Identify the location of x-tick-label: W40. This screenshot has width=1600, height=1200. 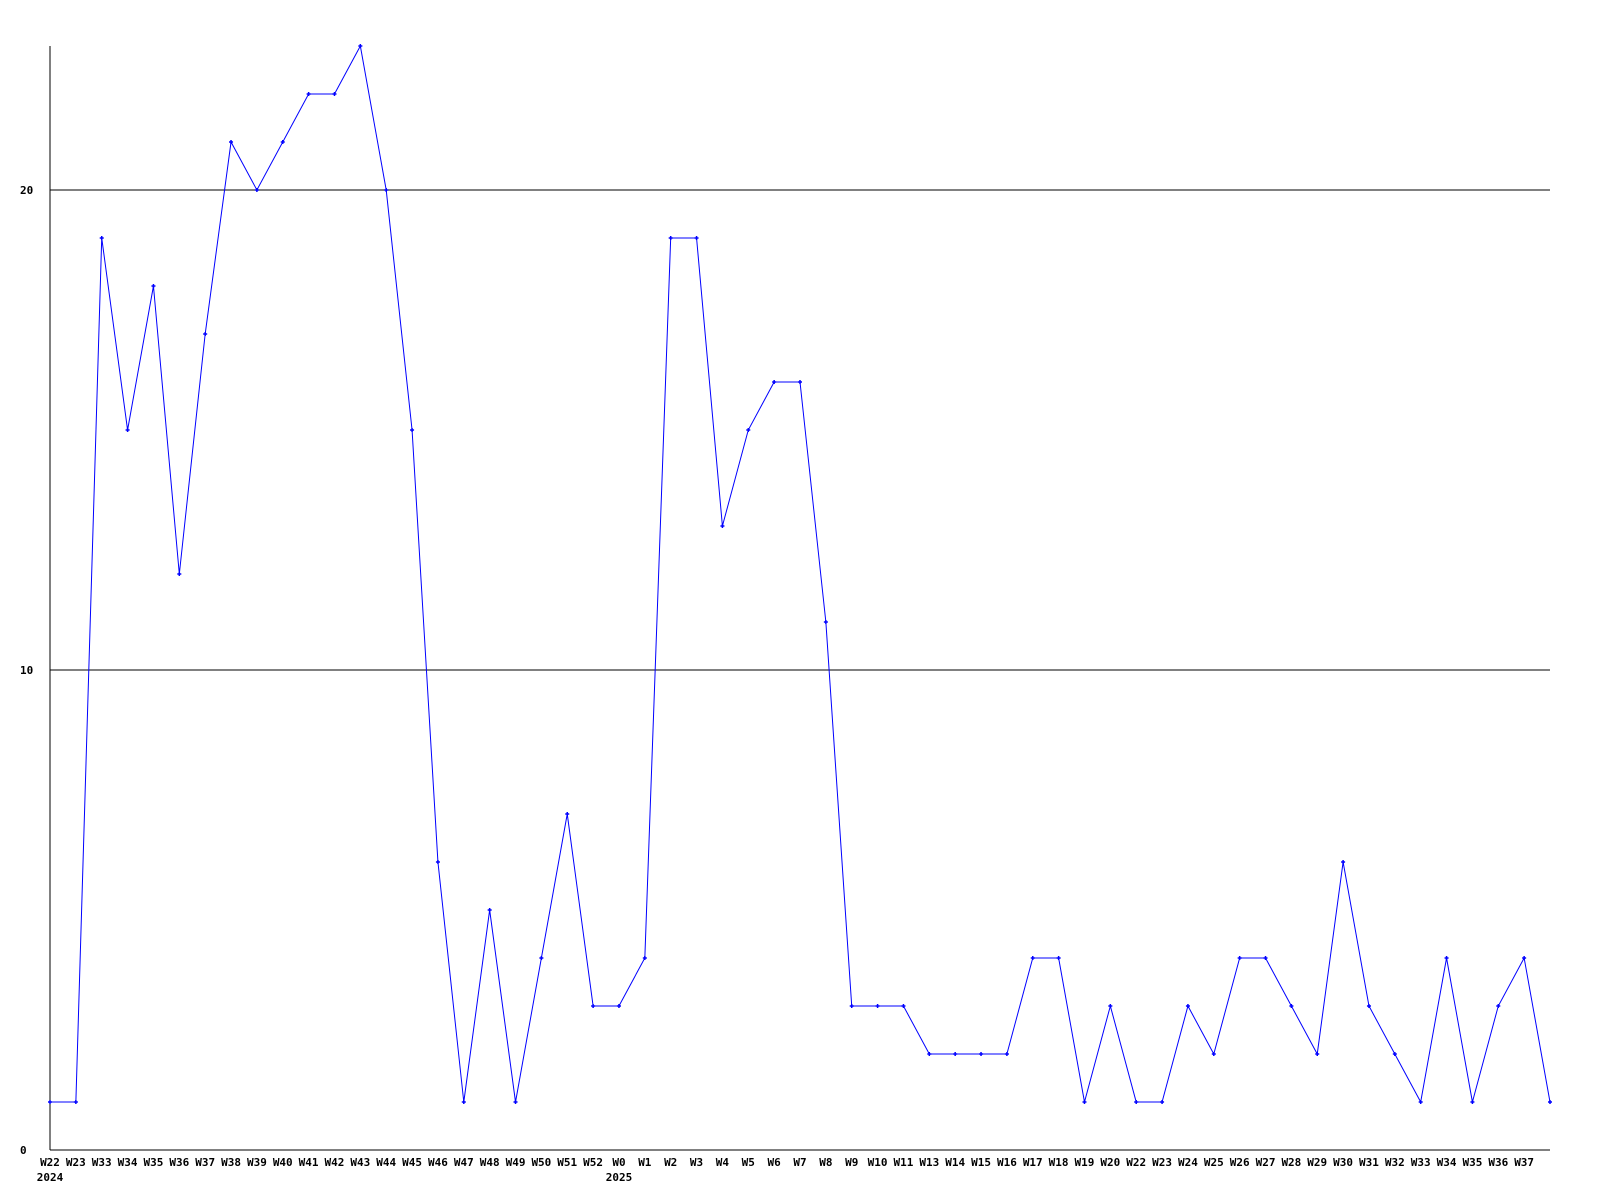
(283, 1162).